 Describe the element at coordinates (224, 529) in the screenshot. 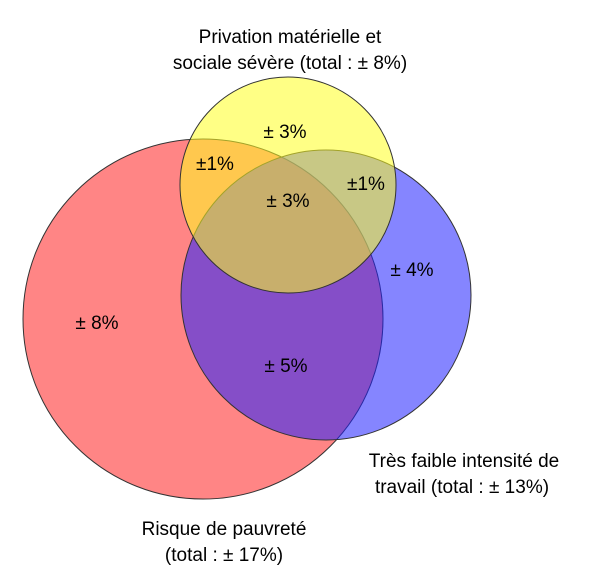

I see `poverty-label-line1: Risque de pauvreté` at that location.